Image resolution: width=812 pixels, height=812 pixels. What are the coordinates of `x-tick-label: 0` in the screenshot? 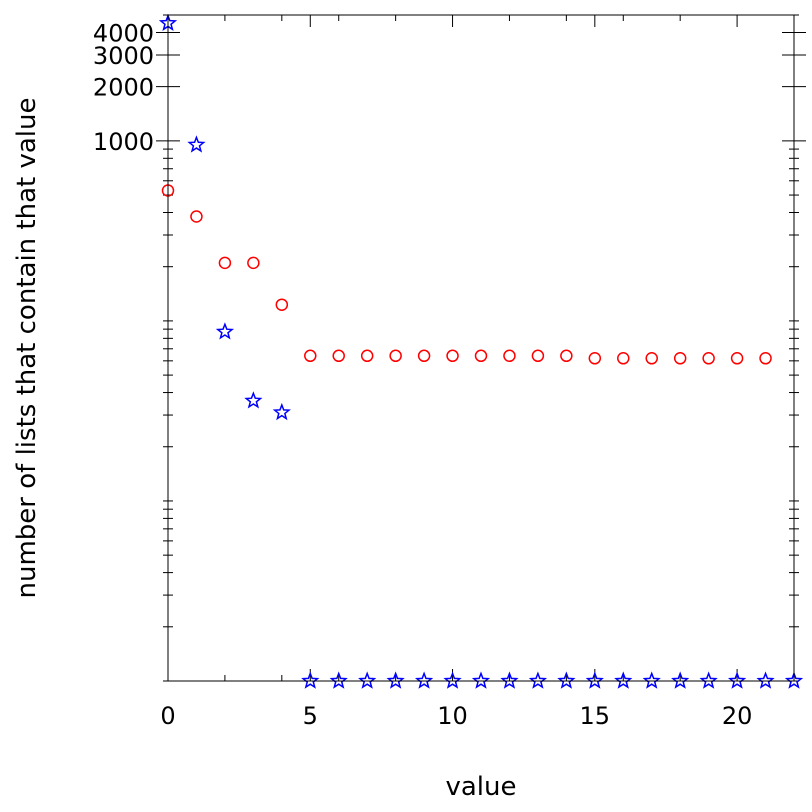 It's located at (167, 716).